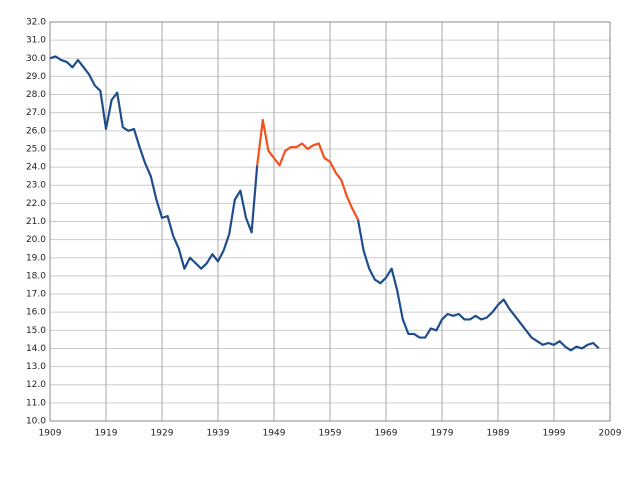 This screenshot has width=640, height=482. I want to click on x-tick-label: 1999, so click(554, 434).